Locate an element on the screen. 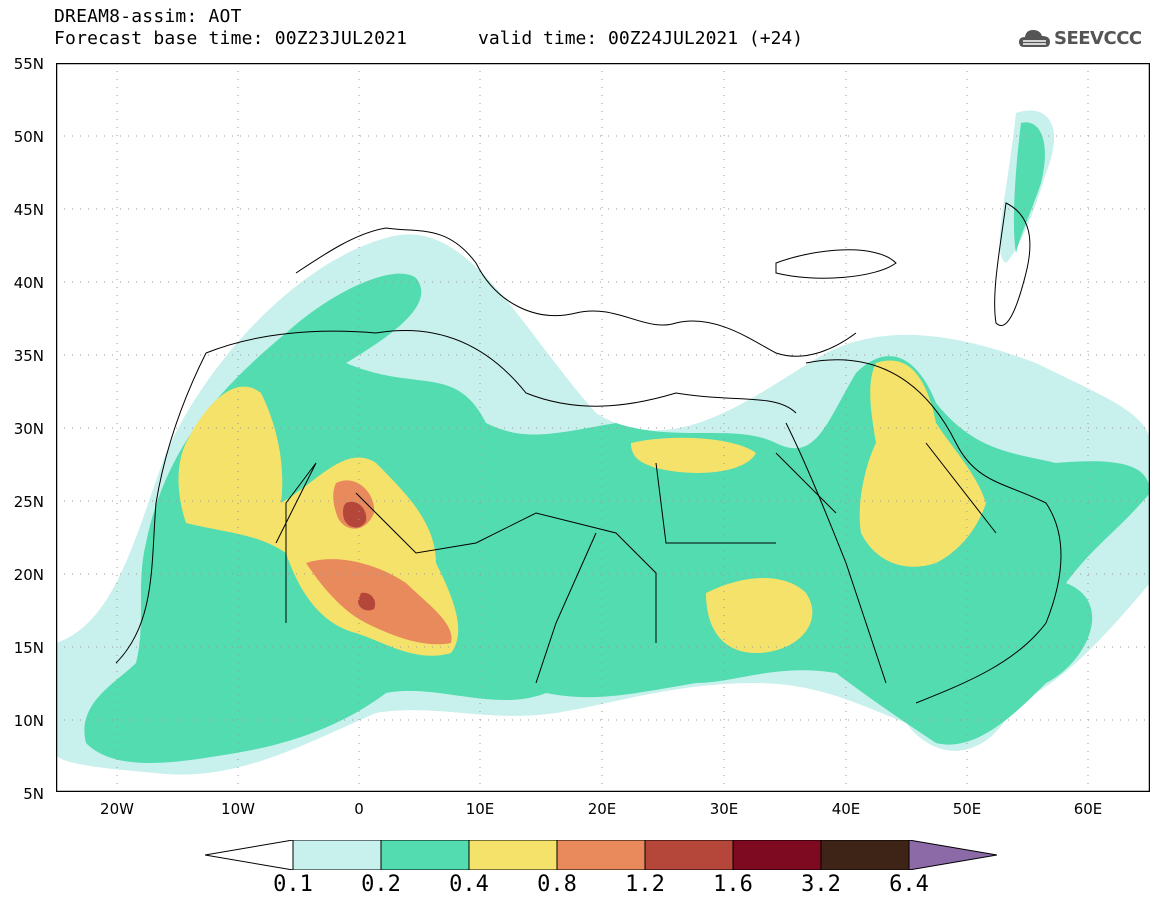  lat-label: 15N is located at coordinates (28, 648).